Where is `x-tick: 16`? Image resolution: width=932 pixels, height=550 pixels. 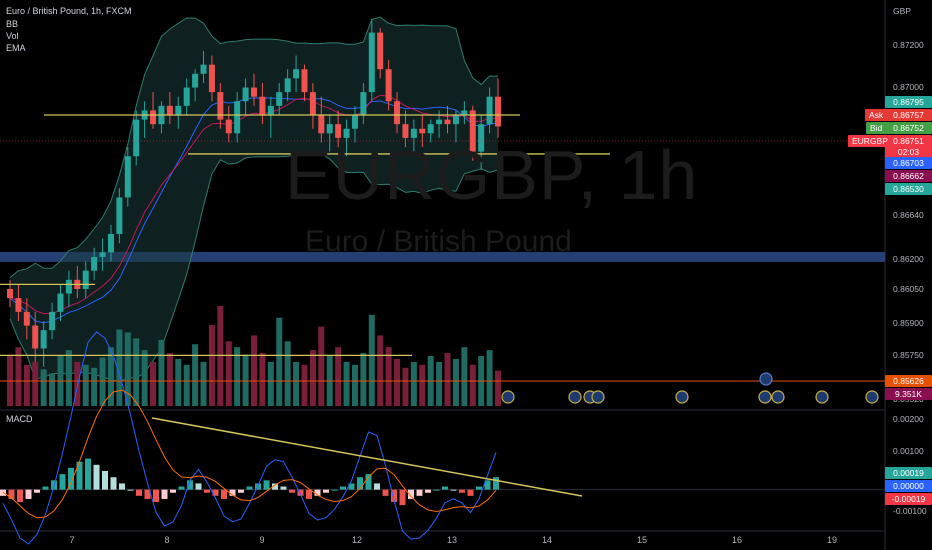 x-tick: 16 is located at coordinates (737, 540).